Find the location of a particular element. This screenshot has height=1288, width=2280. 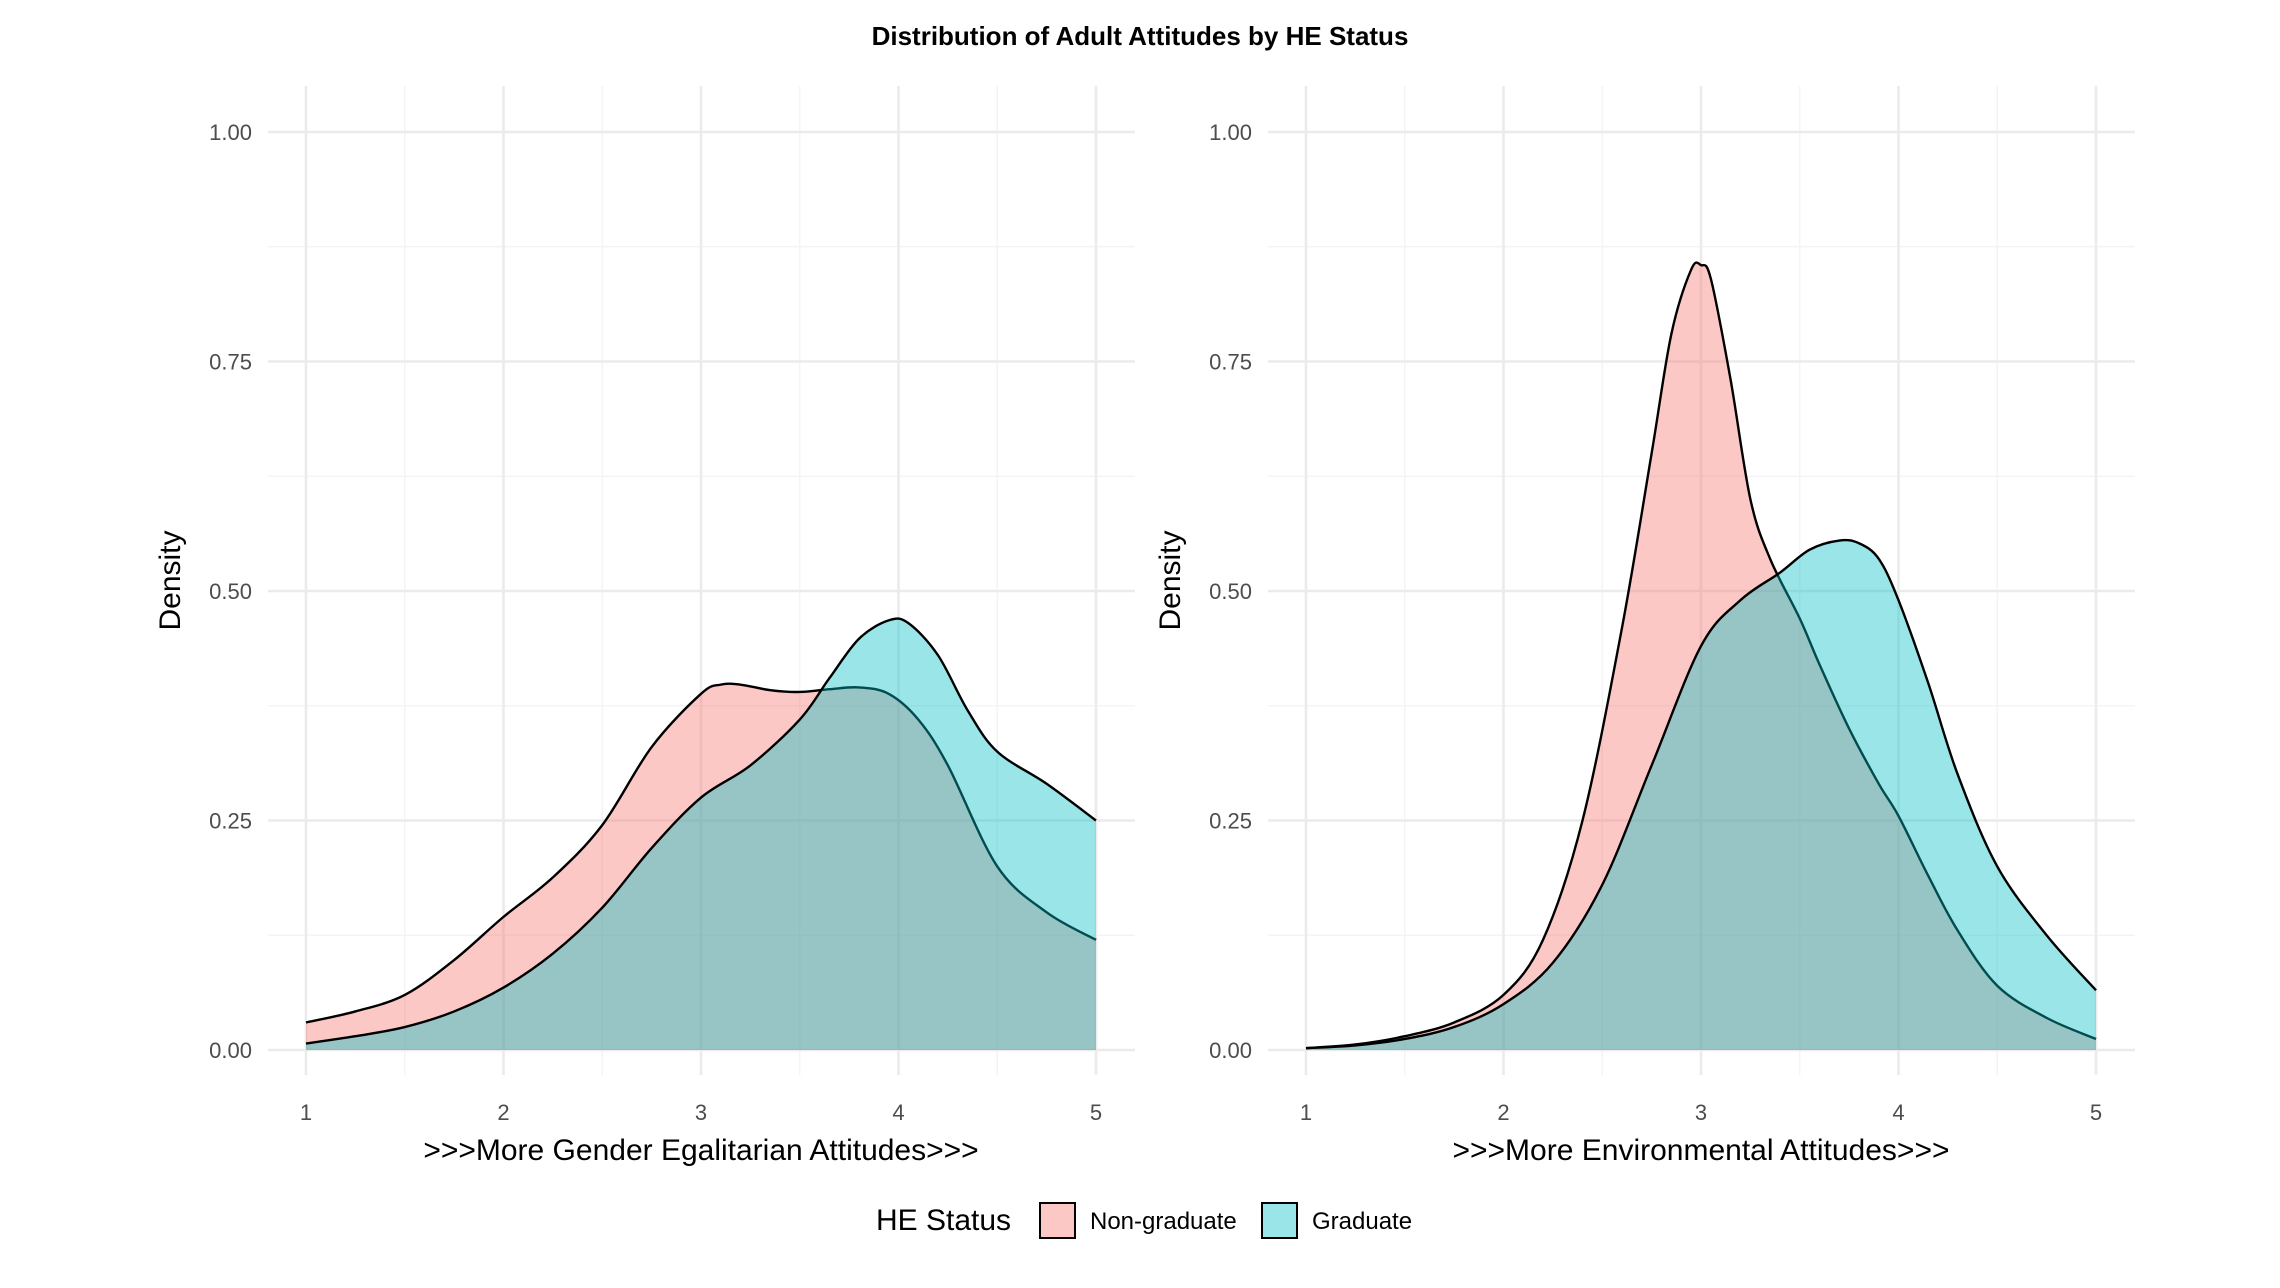

density-line-non-graduate is located at coordinates (701, 853).